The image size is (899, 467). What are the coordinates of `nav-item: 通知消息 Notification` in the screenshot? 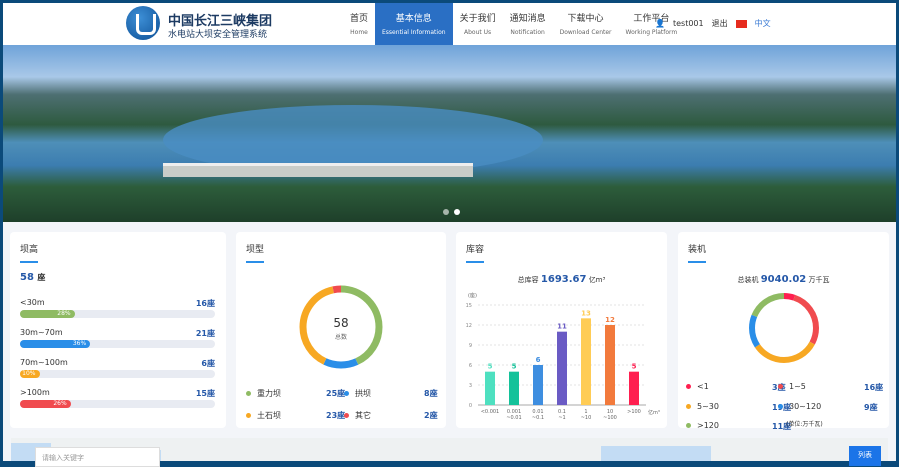 It's located at (528, 24).